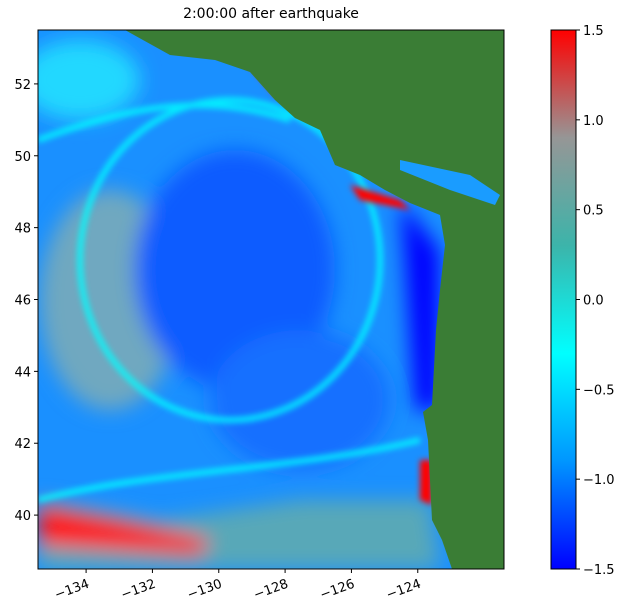  What do you see at coordinates (599, 480) in the screenshot?
I see `colorbar-tick-label: −1.0` at bounding box center [599, 480].